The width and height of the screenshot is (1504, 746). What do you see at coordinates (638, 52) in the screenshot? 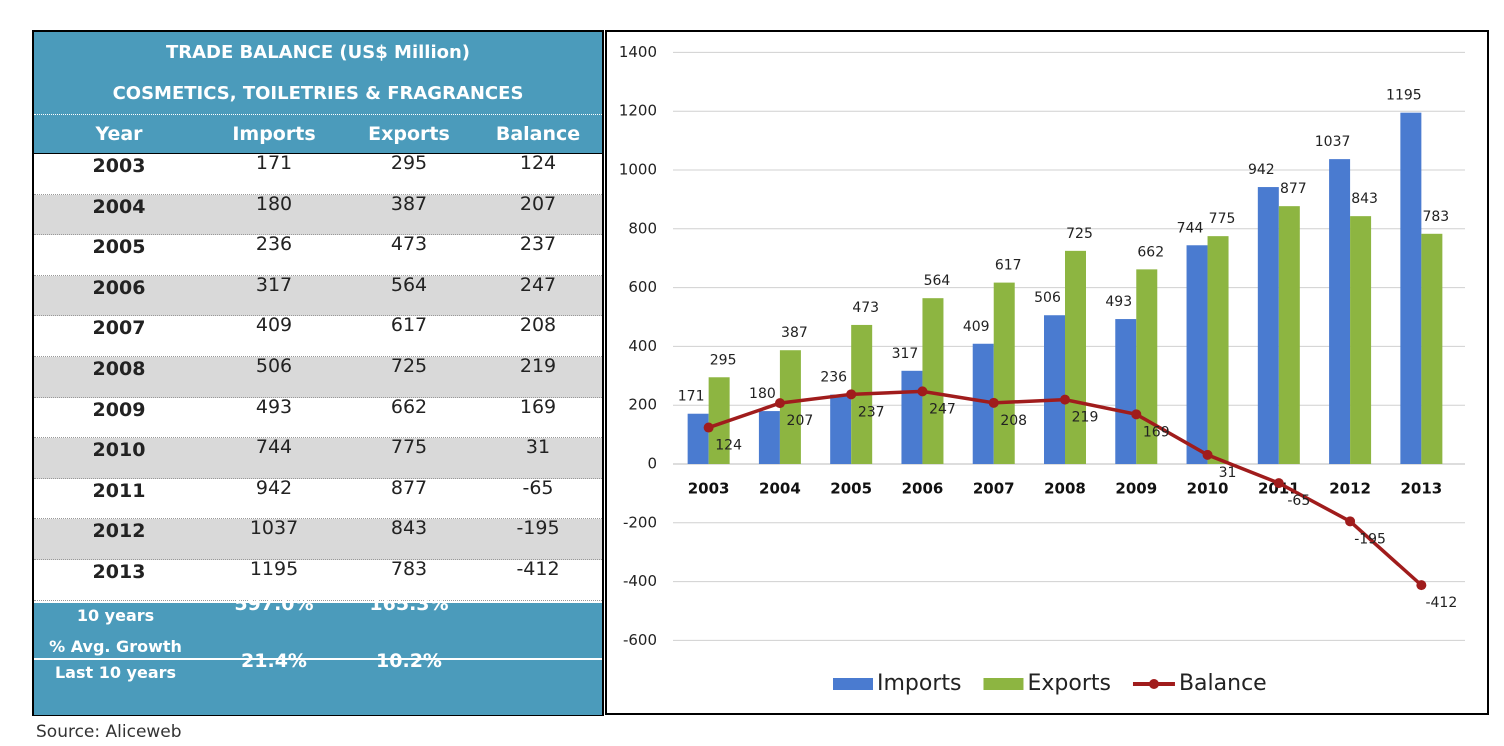
I see `y-tick-label: 1400` at bounding box center [638, 52].